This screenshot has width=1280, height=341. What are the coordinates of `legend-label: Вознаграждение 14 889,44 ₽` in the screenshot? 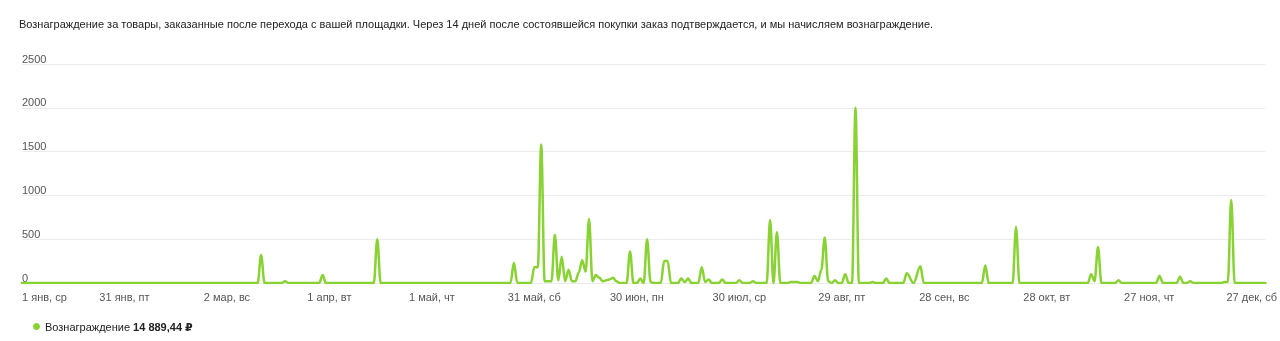 It's located at (119, 326).